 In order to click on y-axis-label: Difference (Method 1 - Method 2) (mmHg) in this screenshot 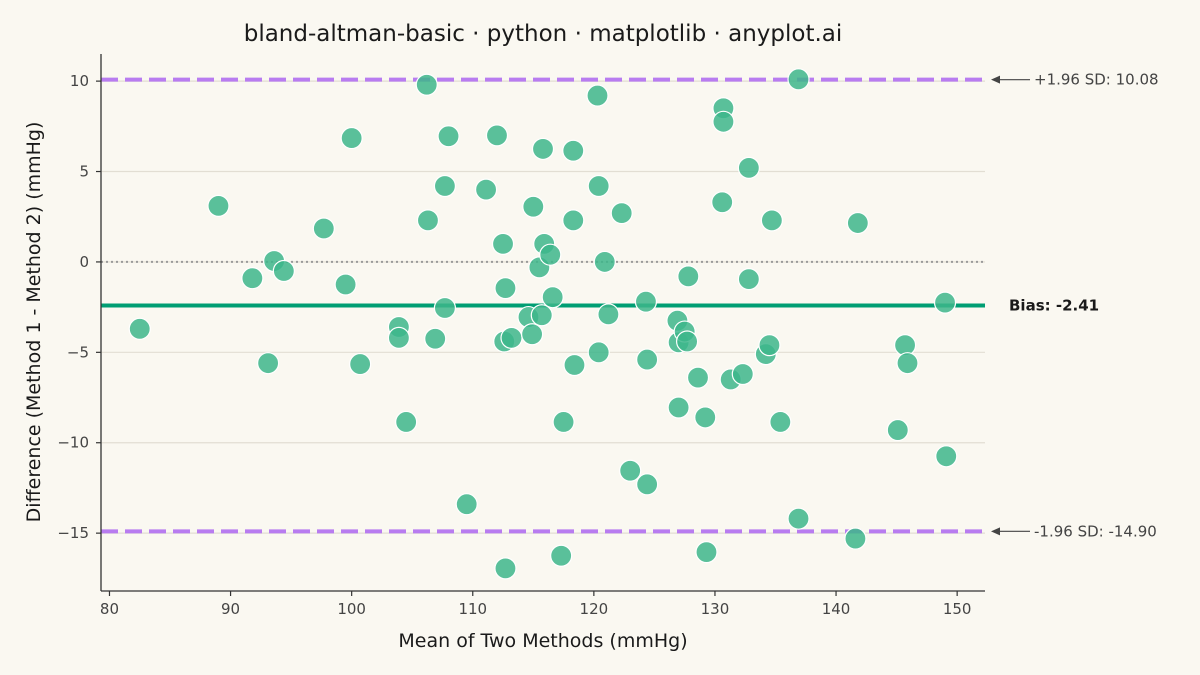, I will do `click(34, 322)`.